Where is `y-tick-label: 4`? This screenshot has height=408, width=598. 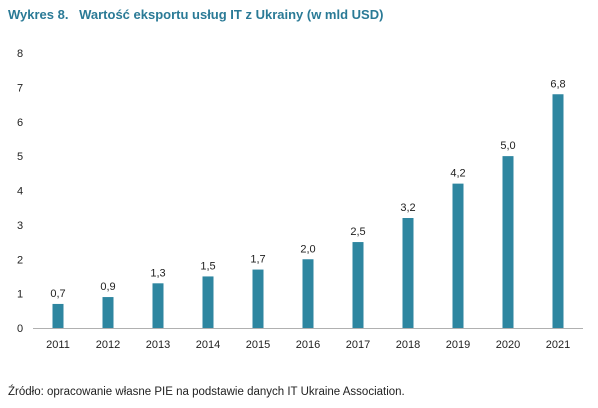
y-tick-label: 4 is located at coordinates (20, 192).